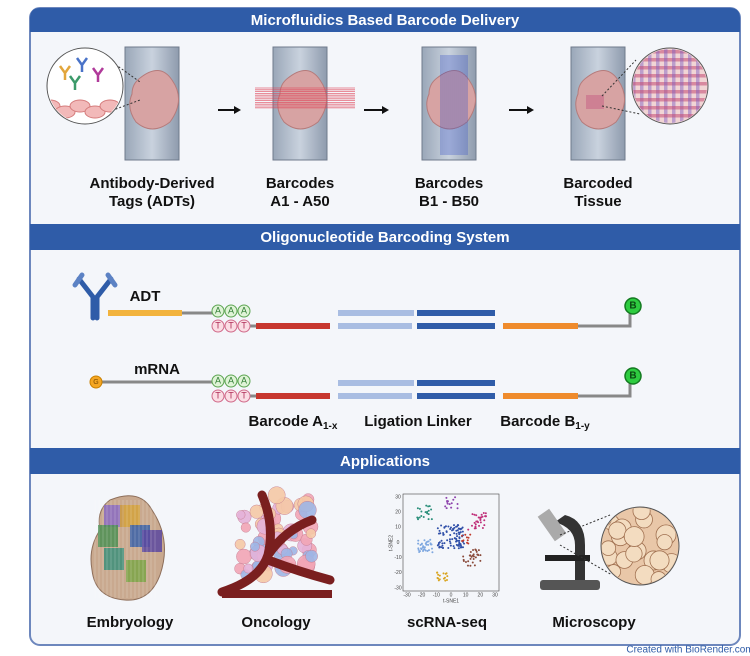 The image size is (750, 656). What do you see at coordinates (385, 461) in the screenshot?
I see `section-title: Applications` at bounding box center [385, 461].